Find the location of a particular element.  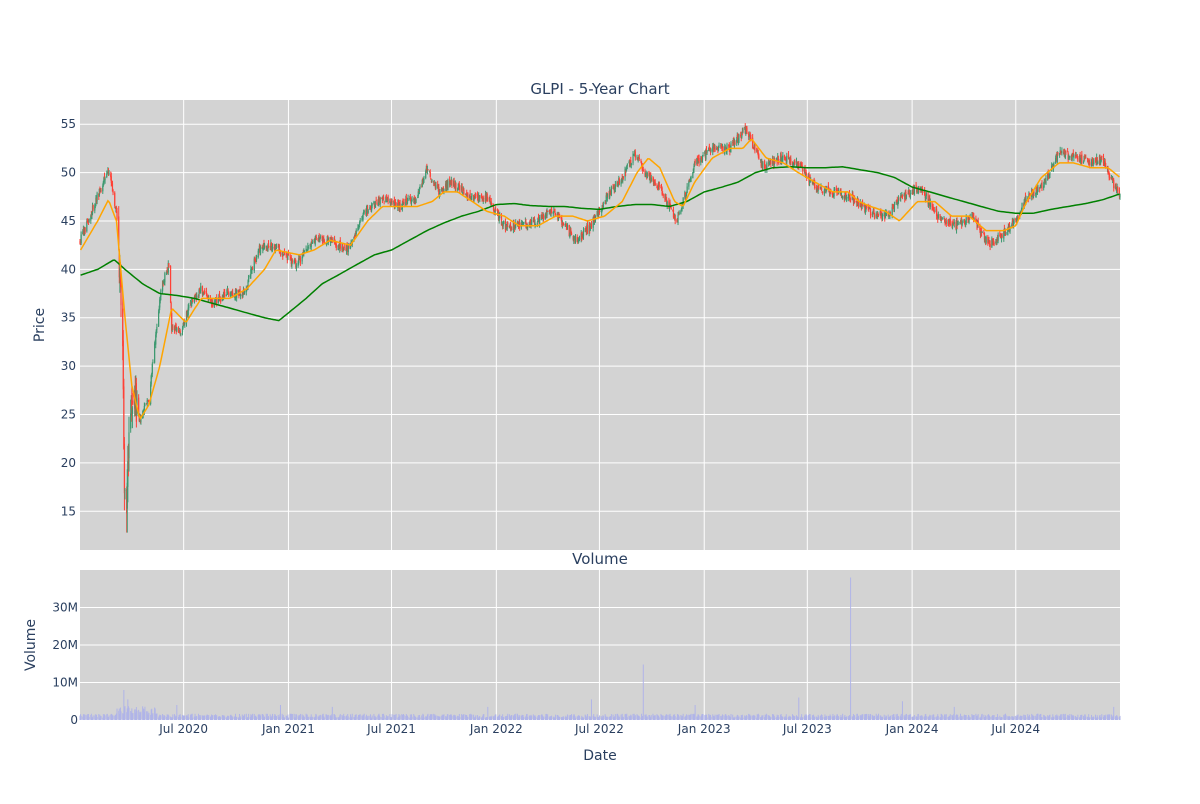

price-y-axis-label: Price is located at coordinates (40, 325).